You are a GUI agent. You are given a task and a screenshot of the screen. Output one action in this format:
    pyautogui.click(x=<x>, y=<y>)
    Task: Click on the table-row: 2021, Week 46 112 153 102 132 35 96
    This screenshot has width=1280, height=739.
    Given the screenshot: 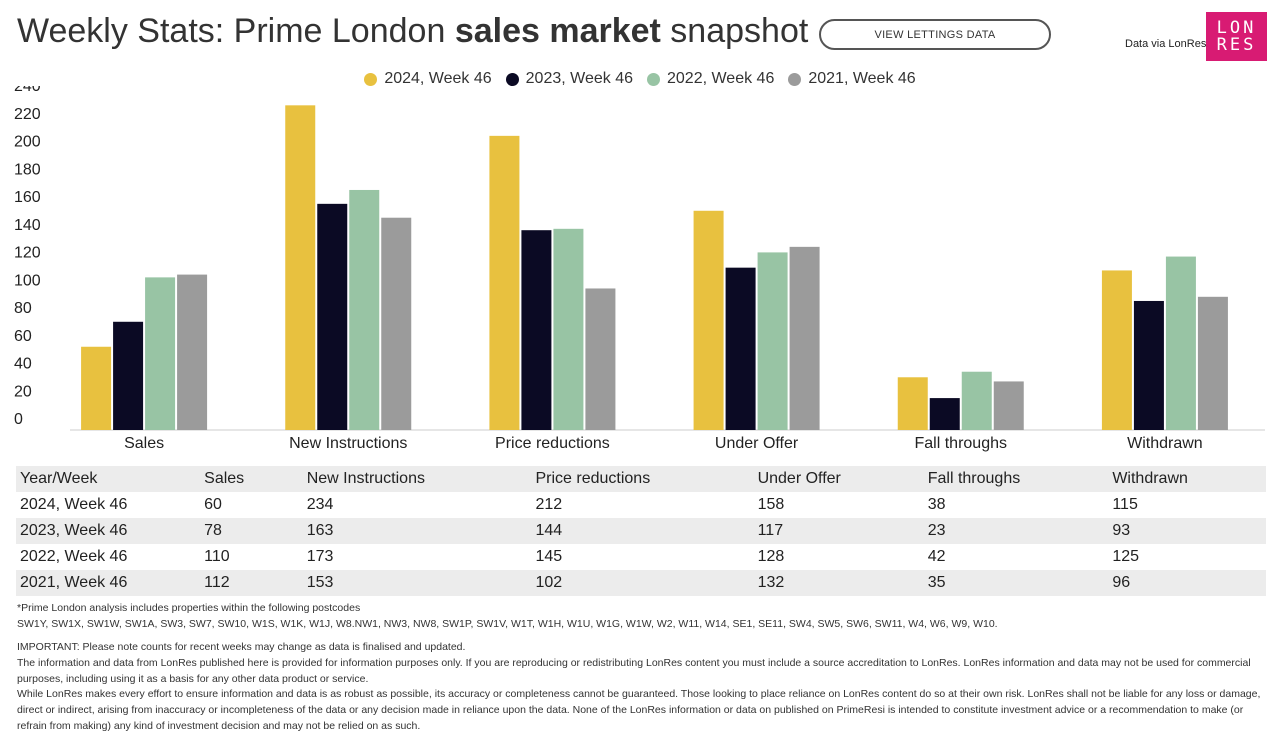 What is the action you would take?
    pyautogui.click(x=641, y=583)
    